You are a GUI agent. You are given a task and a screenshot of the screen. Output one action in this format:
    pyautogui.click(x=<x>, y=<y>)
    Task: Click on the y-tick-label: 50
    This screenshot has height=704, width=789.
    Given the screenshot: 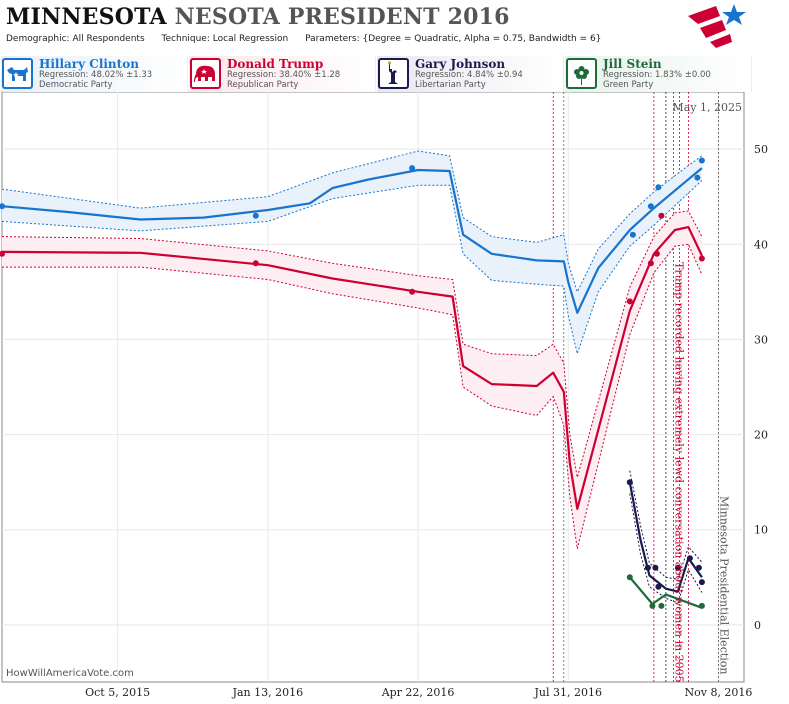 What is the action you would take?
    pyautogui.click(x=761, y=149)
    